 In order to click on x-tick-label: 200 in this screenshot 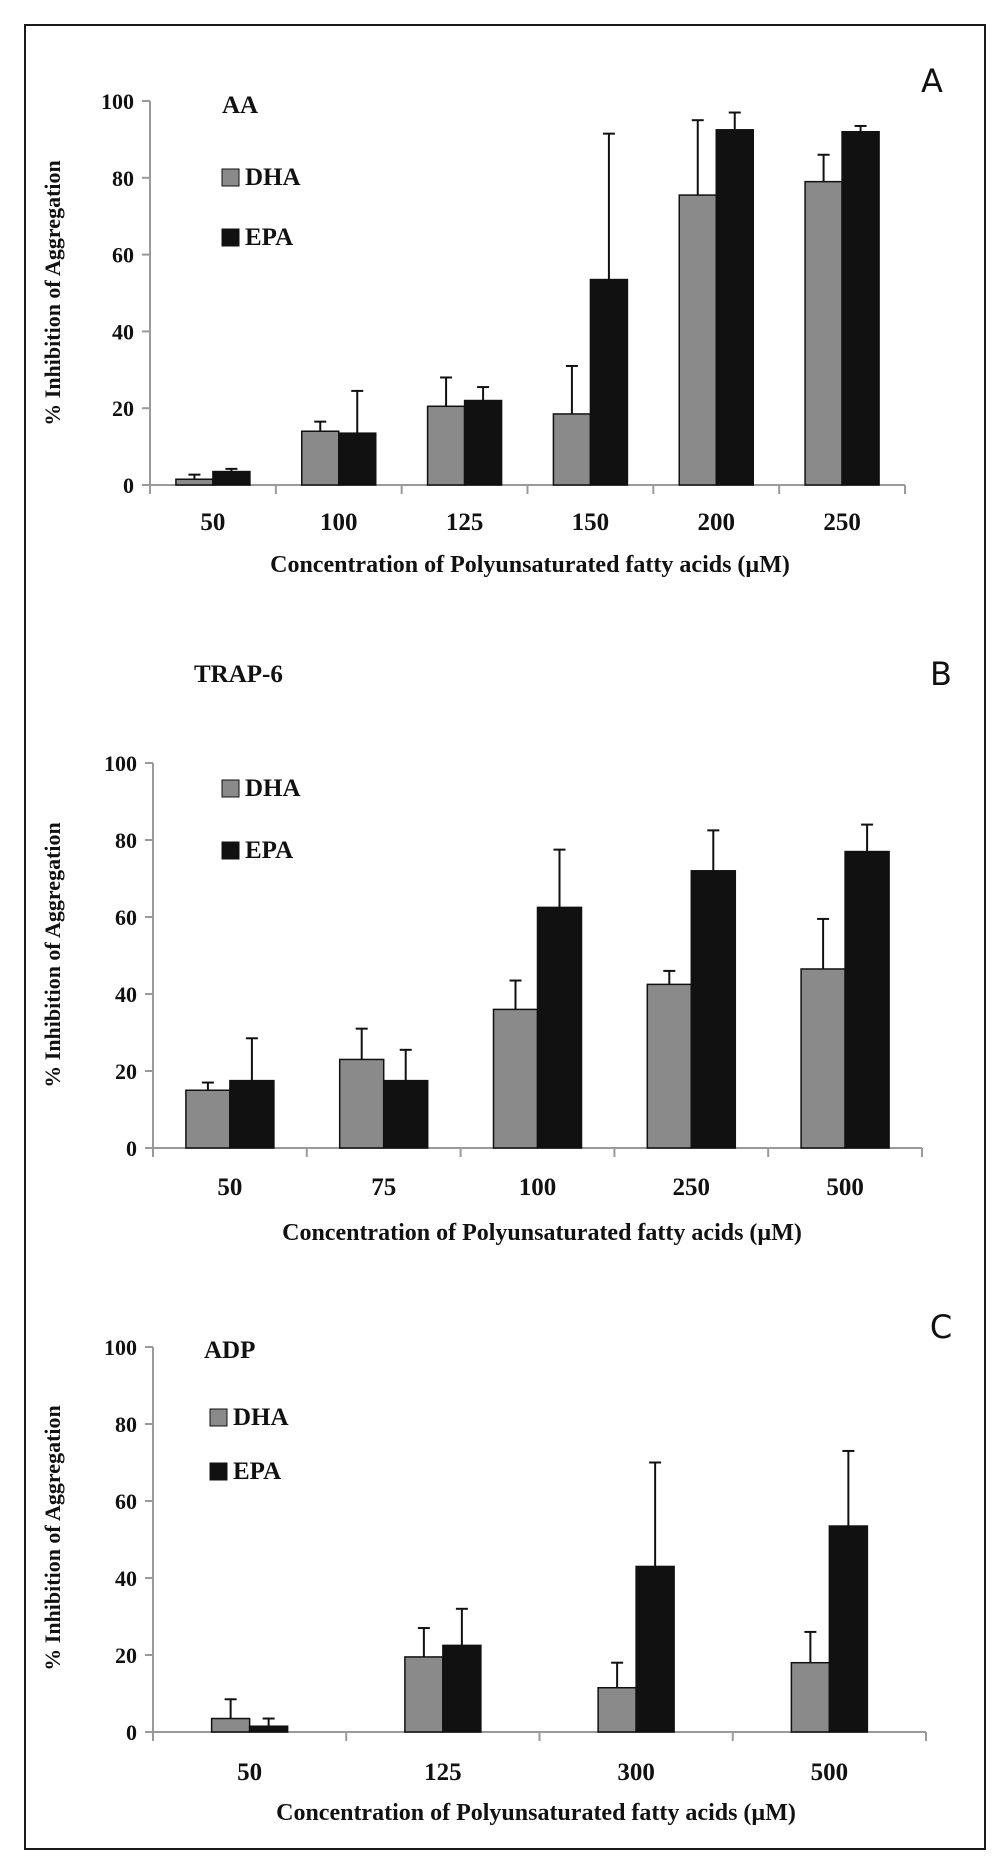, I will do `click(717, 522)`.